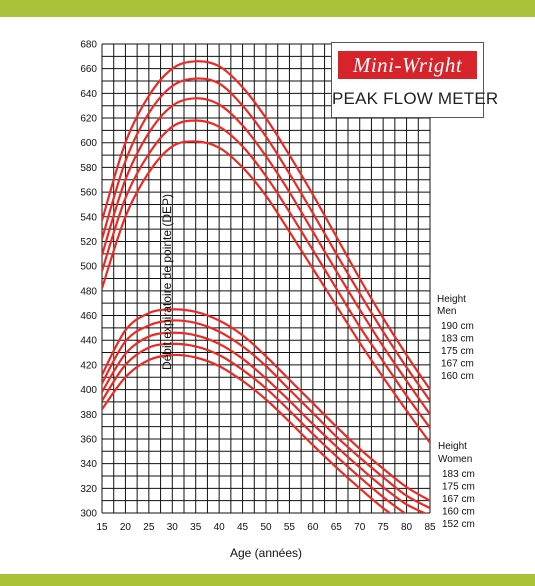 The image size is (535, 586). I want to click on y-tick-label: 600, so click(88, 143).